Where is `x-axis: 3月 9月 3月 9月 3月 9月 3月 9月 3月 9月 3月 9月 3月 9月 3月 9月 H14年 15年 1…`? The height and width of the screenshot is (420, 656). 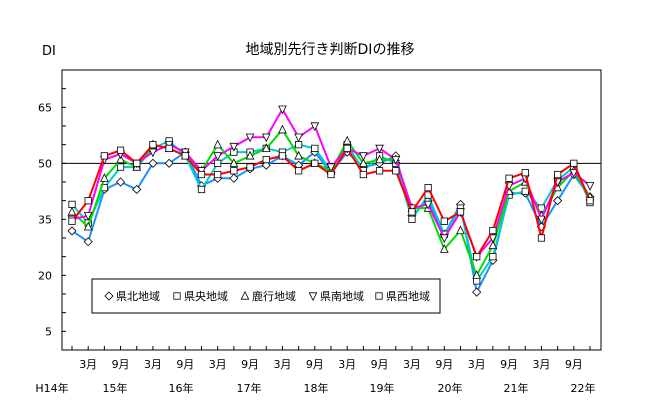
x-axis: 3月 9月 3月 9月 3月 9月 3月 9月 3月 9月 3月 9月 3月 9月 3月 9月 H14年 15年 1… is located at coordinates (315, 370).